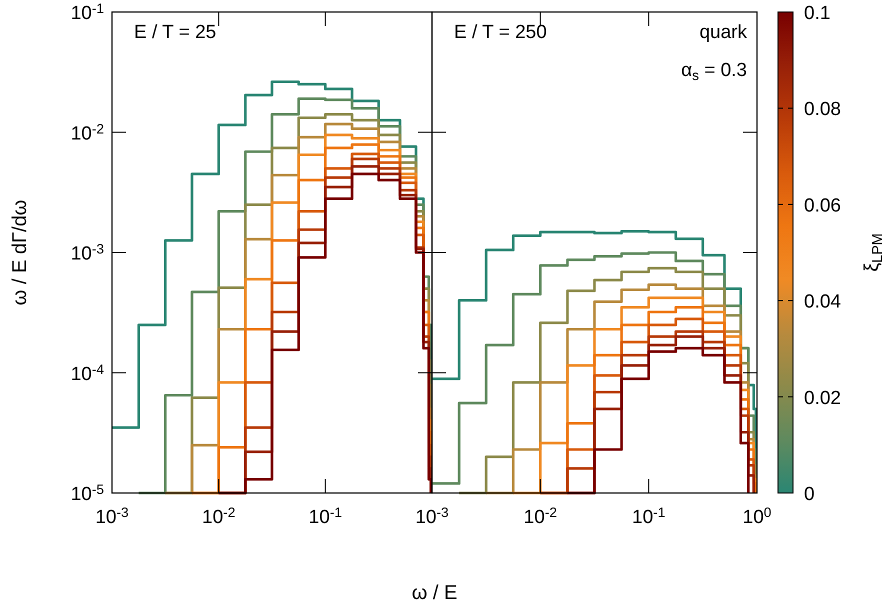 This screenshot has width=896, height=607. I want to click on y-tick-label: 10$^{-3}$, so click(87, 252).